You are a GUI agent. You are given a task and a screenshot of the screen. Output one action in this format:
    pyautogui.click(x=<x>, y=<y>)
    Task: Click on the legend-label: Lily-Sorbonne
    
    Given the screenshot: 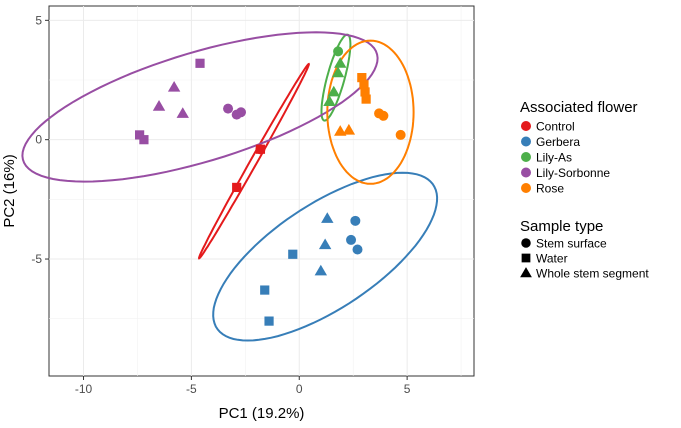 What is the action you would take?
    pyautogui.click(x=573, y=173)
    